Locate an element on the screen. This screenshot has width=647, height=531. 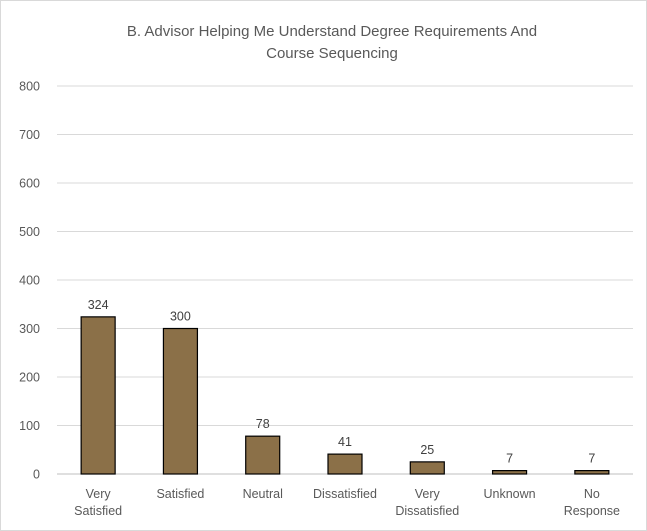
x-category-label: Very Satisfied is located at coordinates (98, 502).